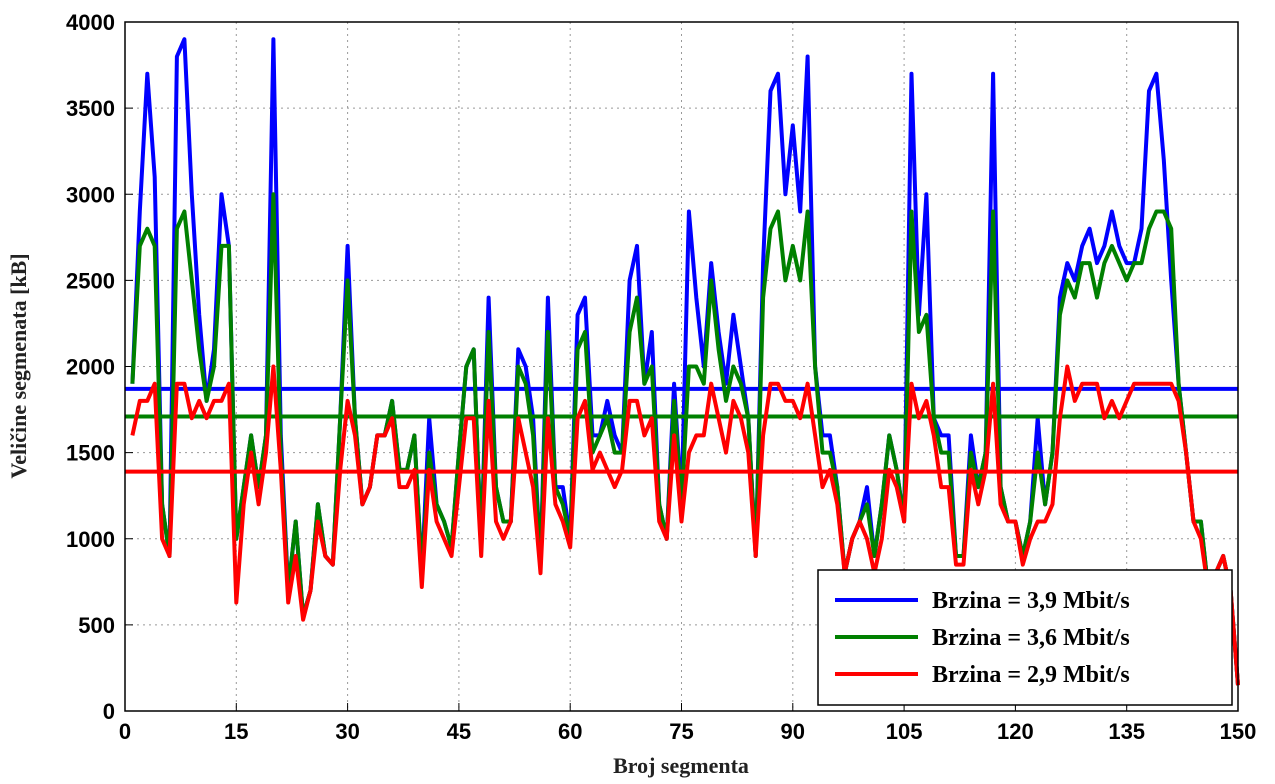 The width and height of the screenshot is (1275, 784). Describe the element at coordinates (1238, 731) in the screenshot. I see `x-tick-label: 150` at that location.